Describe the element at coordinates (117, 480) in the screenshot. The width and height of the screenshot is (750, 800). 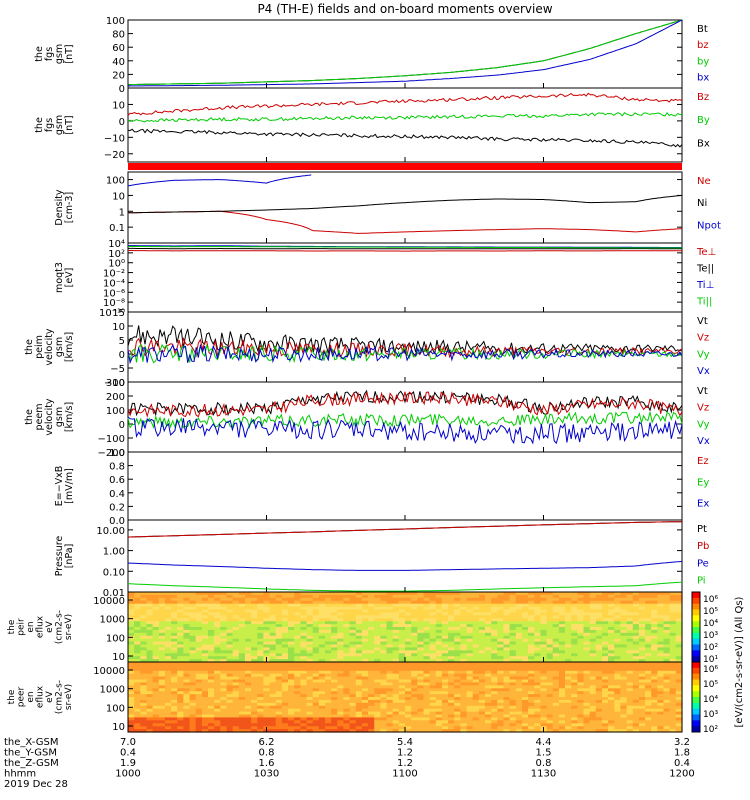
I see `y-tick-label: 0.6` at that location.